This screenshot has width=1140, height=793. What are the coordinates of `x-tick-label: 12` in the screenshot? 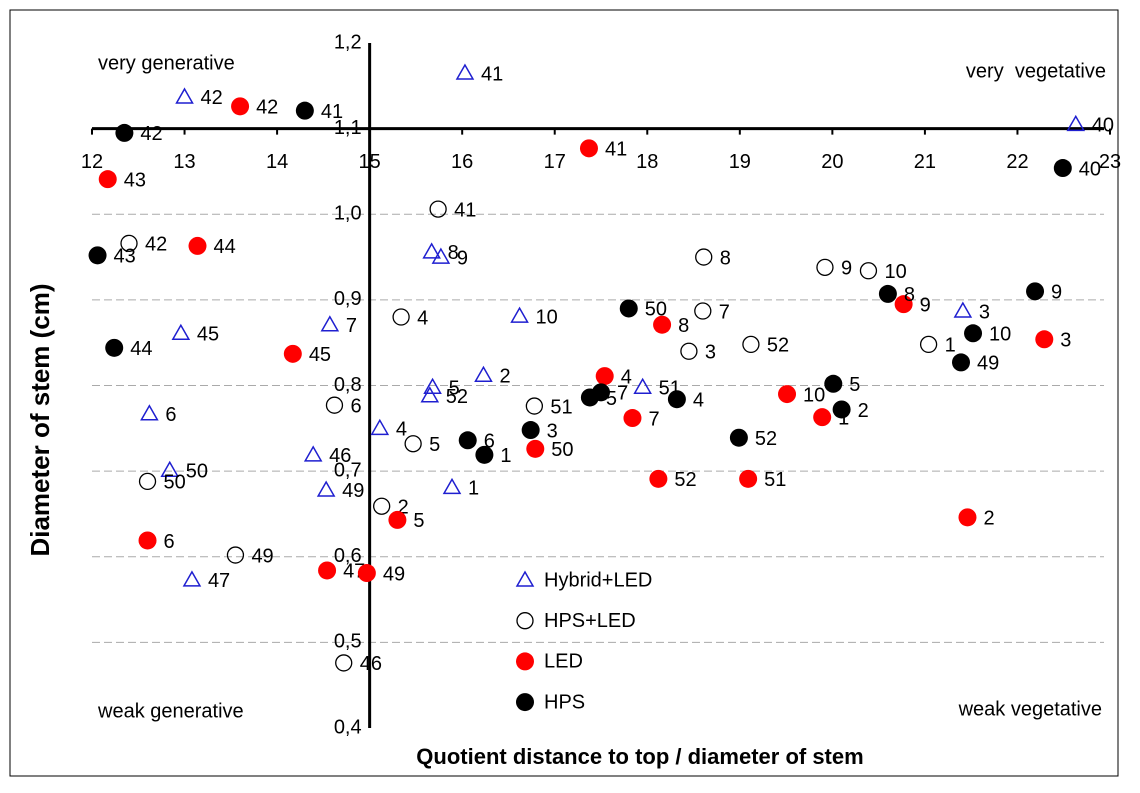 It's located at (92, 162).